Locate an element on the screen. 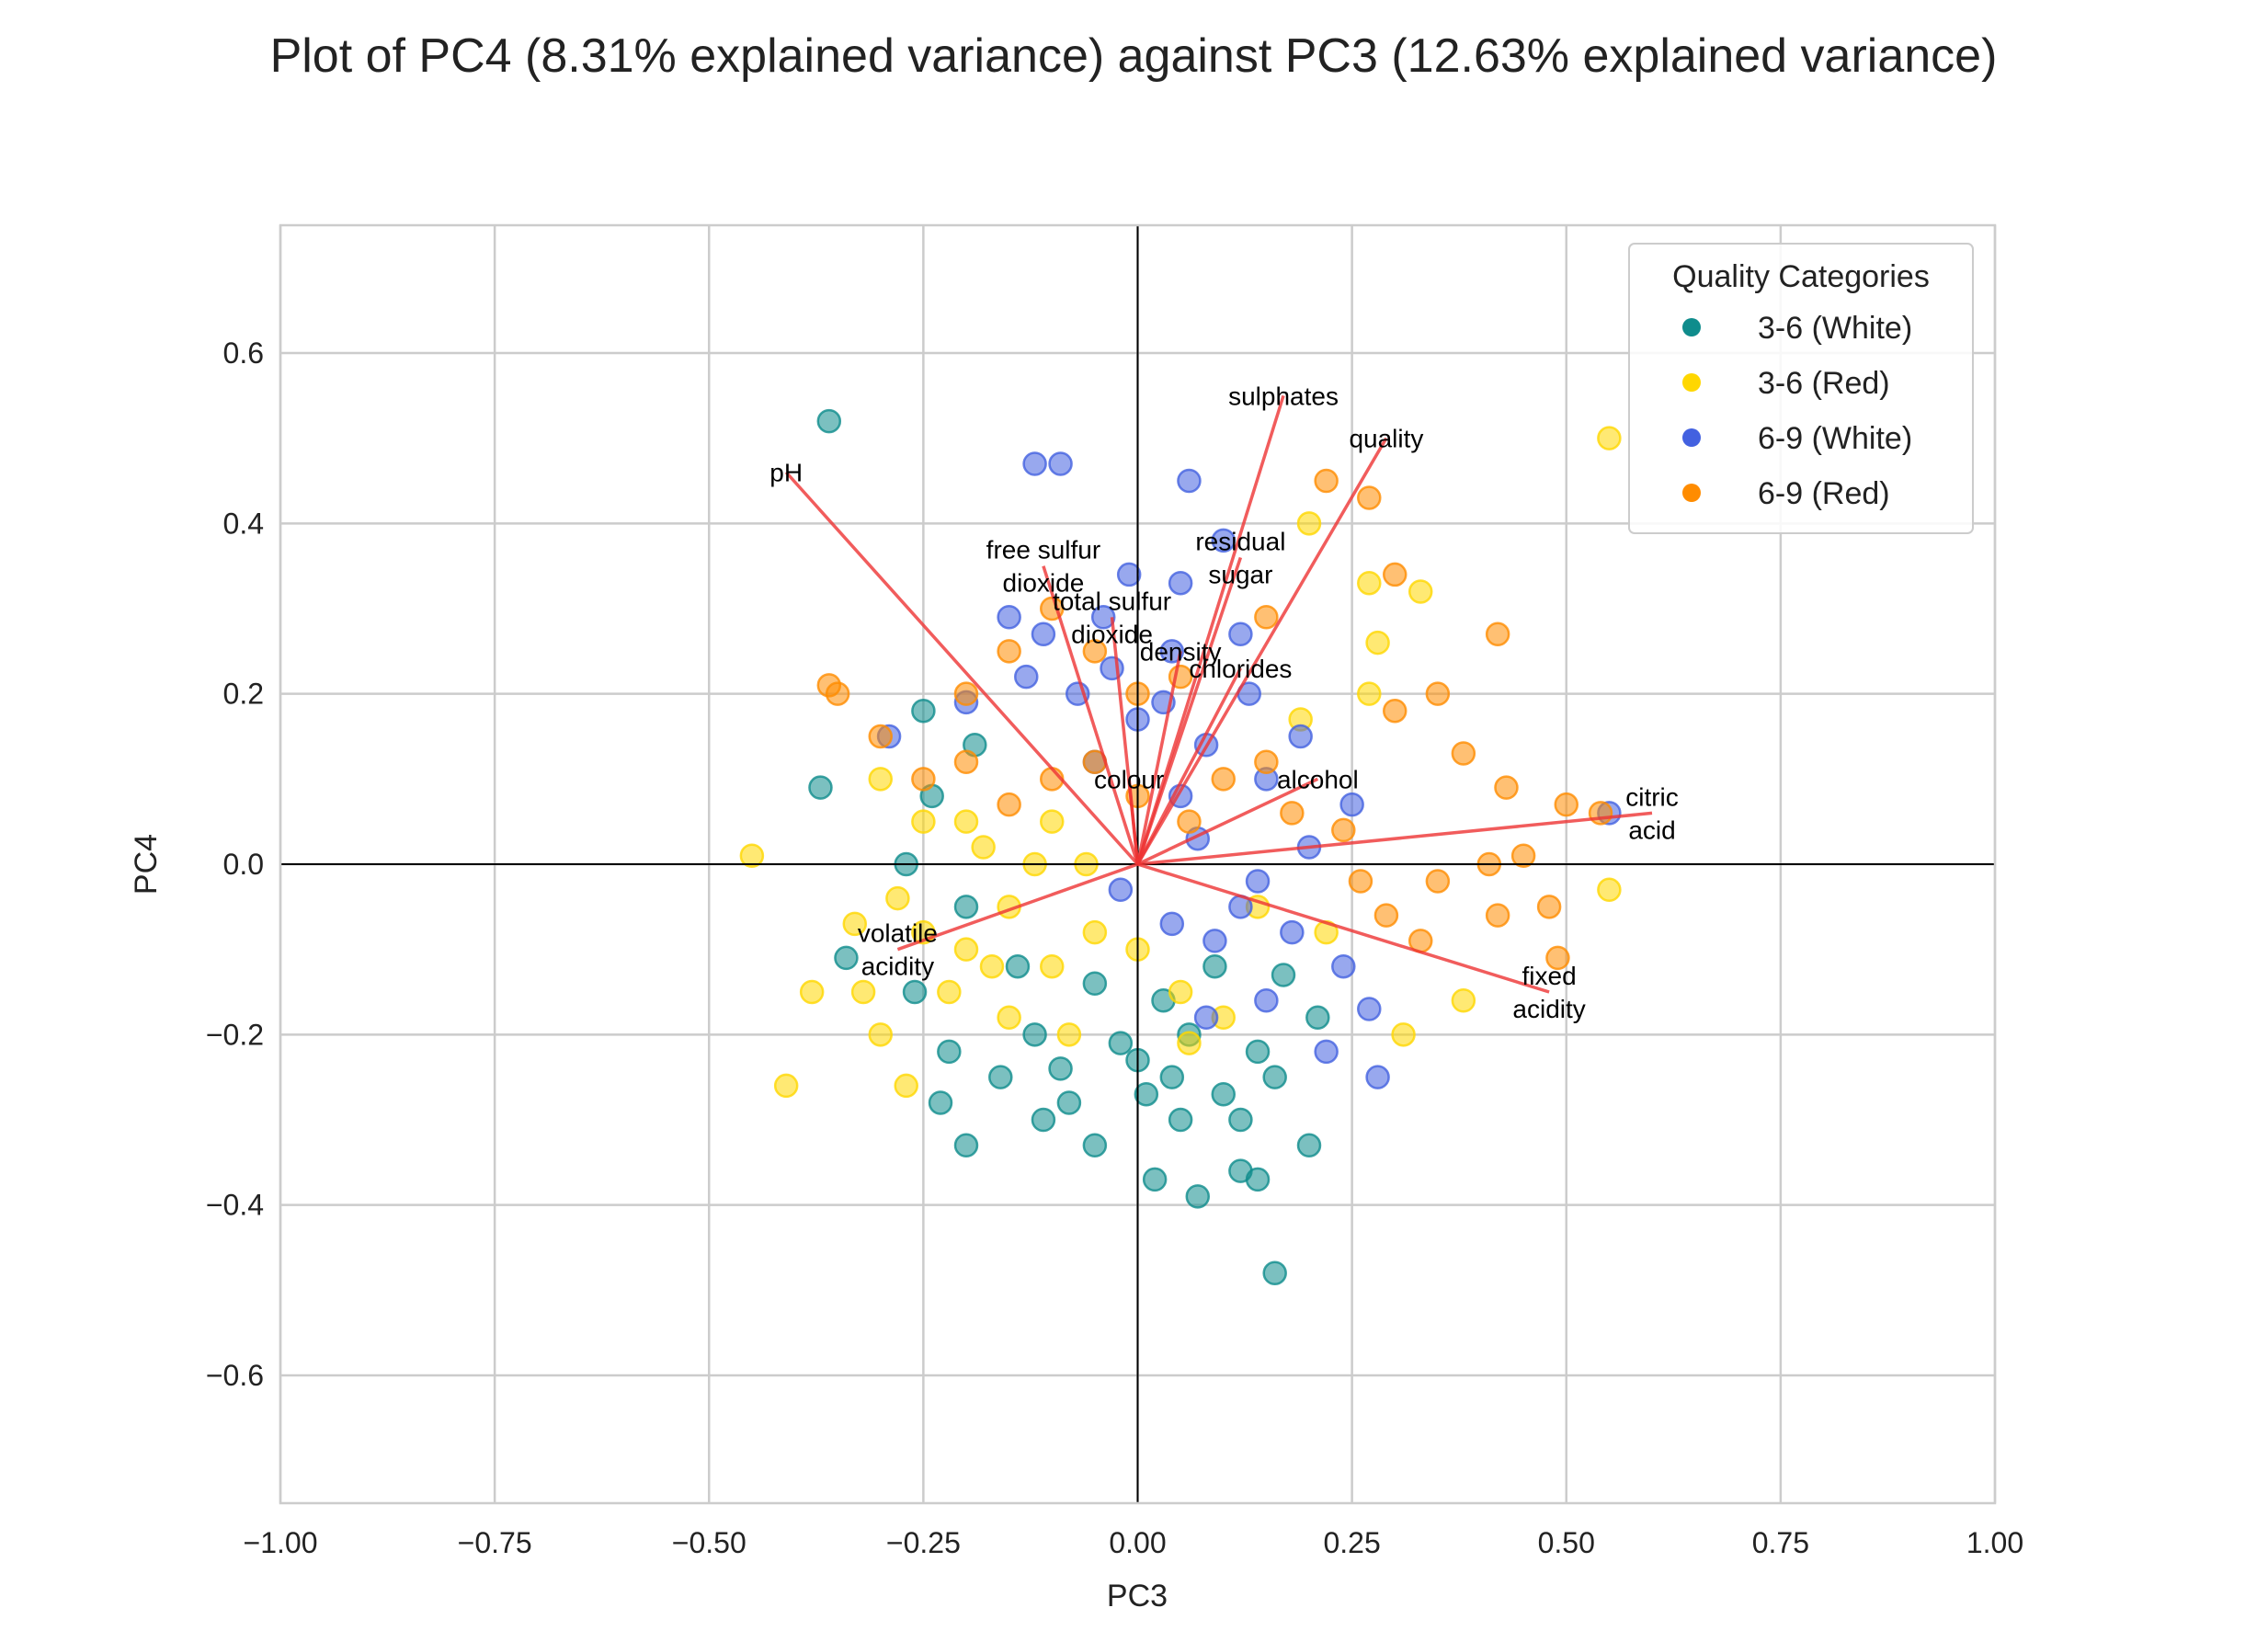 This screenshot has height=1642, width=2268. loading-label: quality is located at coordinates (1386, 439).